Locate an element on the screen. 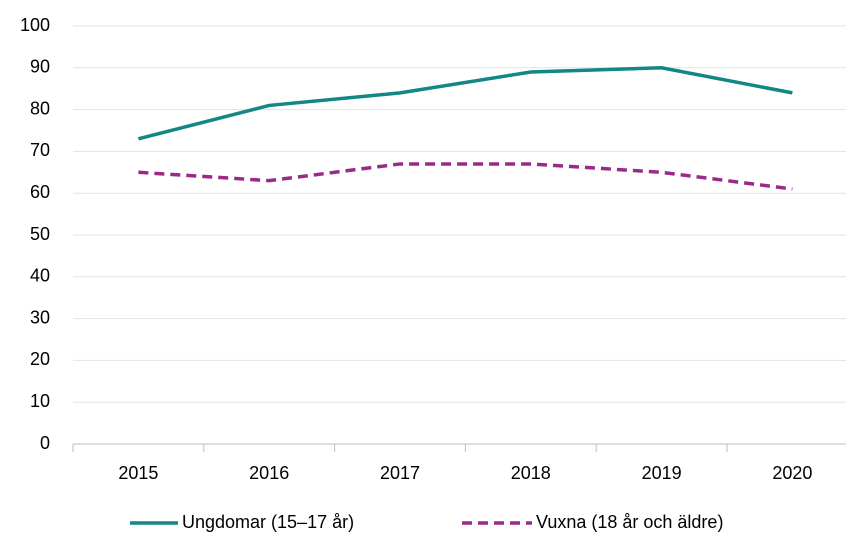 The width and height of the screenshot is (848, 538). y-tick-label: 40 is located at coordinates (40, 276).